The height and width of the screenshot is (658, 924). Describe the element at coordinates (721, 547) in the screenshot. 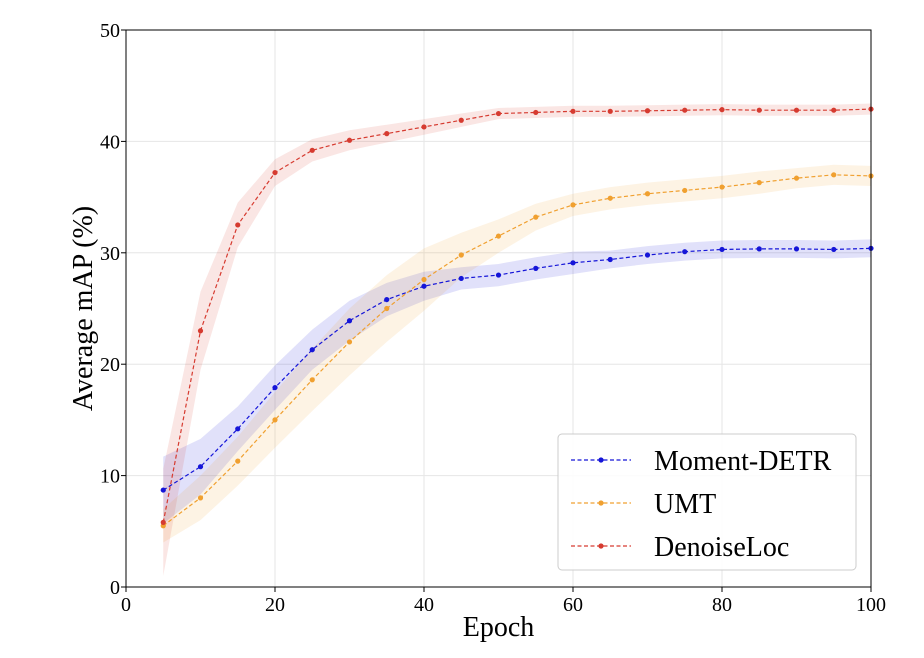

I see `legend-label: DenoiseLoc` at that location.